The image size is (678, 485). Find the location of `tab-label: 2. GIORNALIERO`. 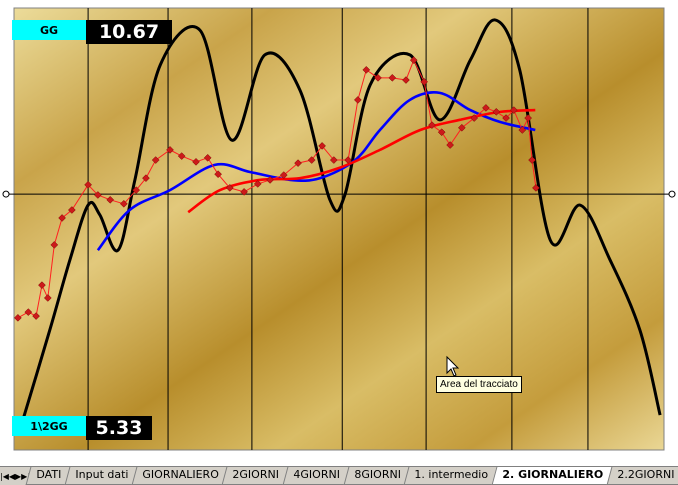

tab-label: 2. GIORNALIERO is located at coordinates (552, 474).